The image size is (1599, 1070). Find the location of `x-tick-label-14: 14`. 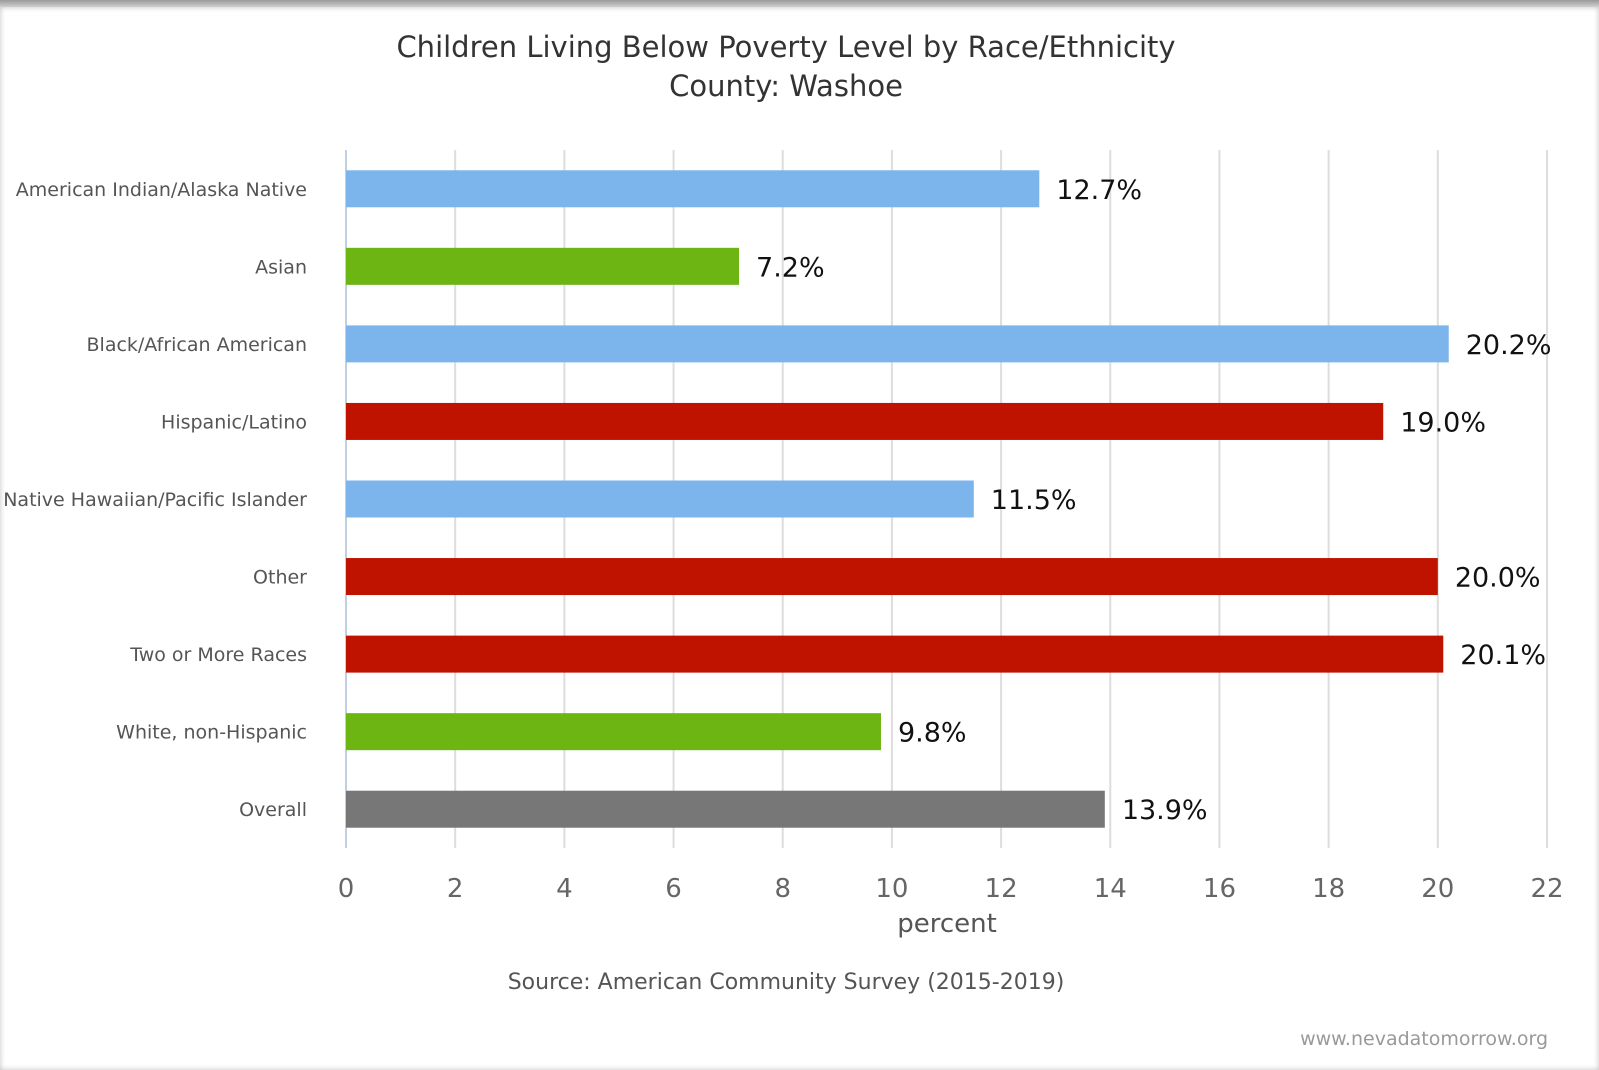

x-tick-label-14: 14 is located at coordinates (1110, 889).